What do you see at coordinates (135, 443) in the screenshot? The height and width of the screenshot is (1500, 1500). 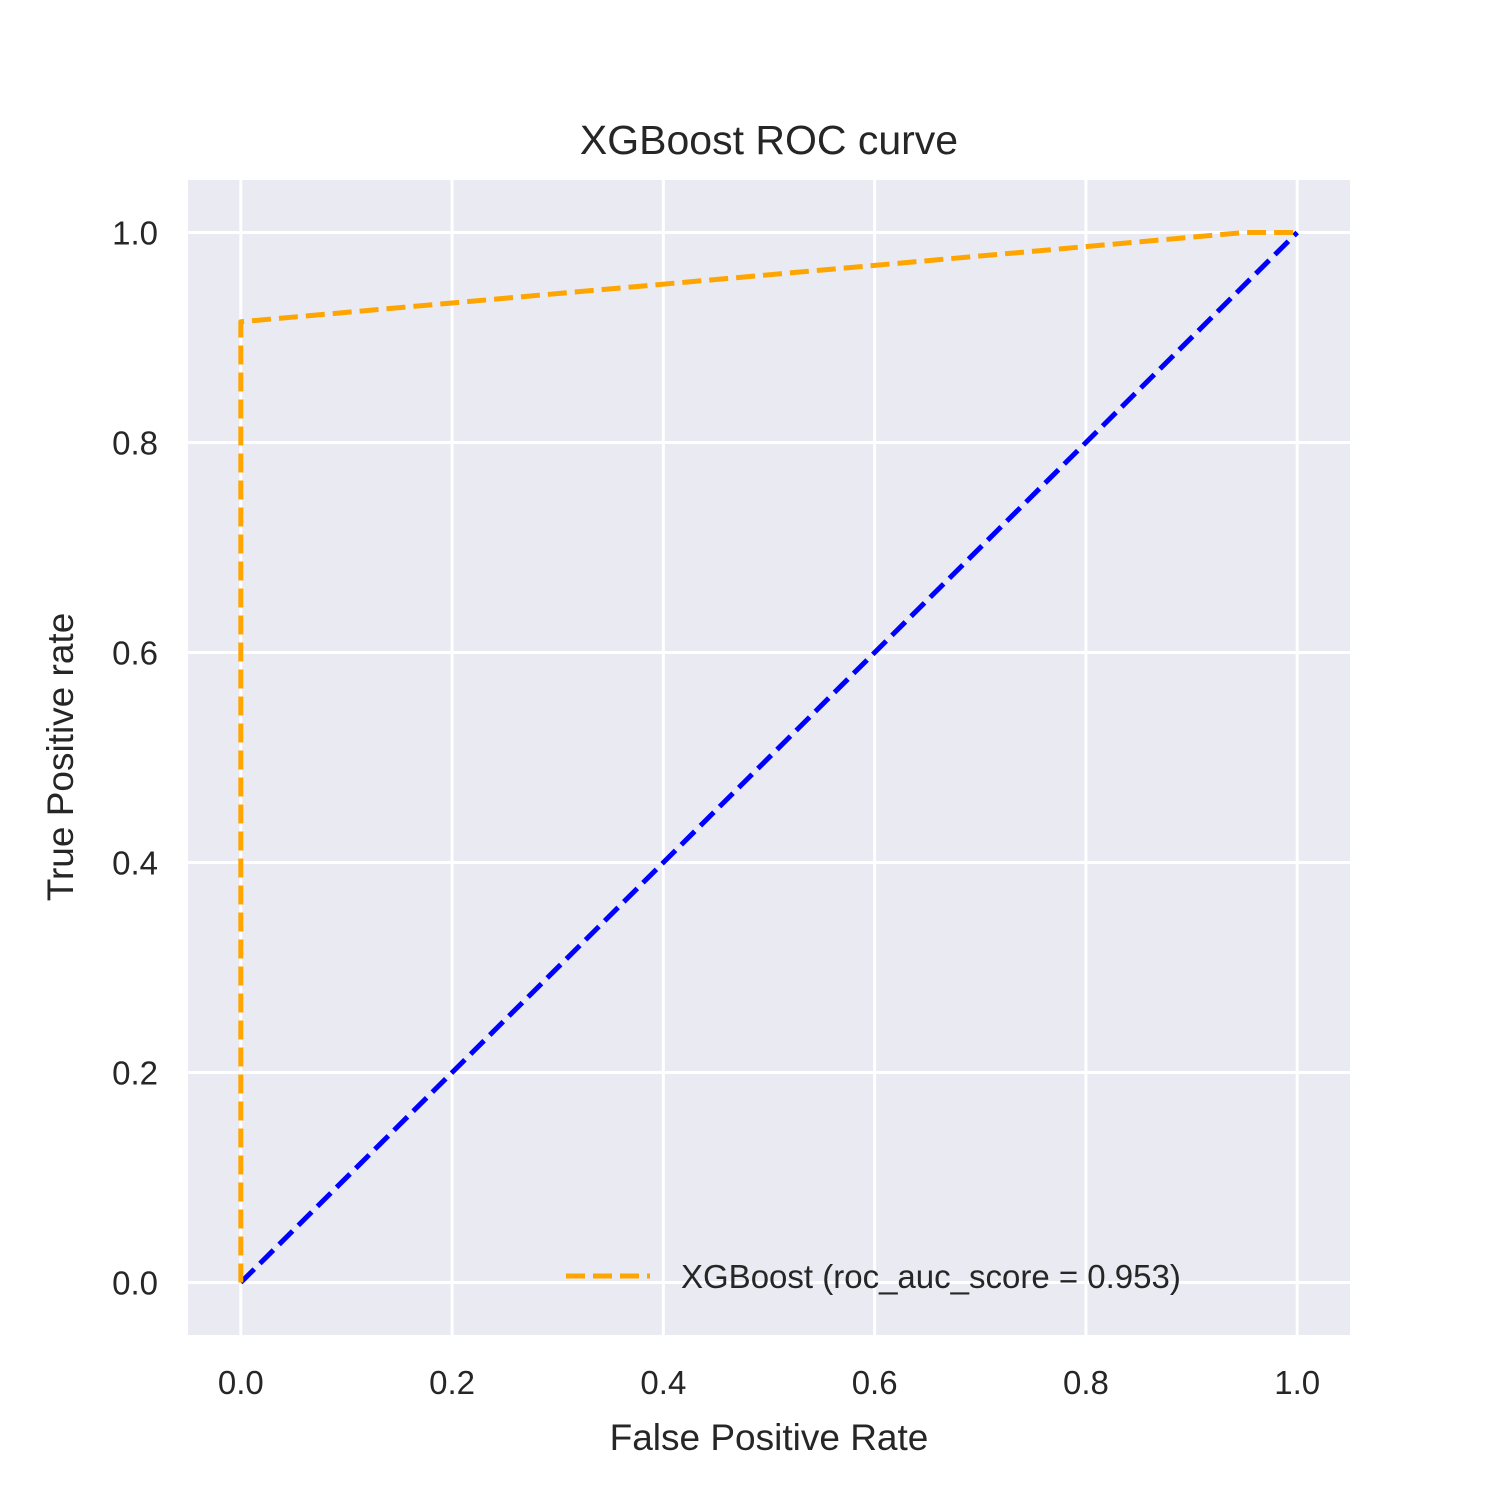 I see `y-tick-label: 0.8` at bounding box center [135, 443].